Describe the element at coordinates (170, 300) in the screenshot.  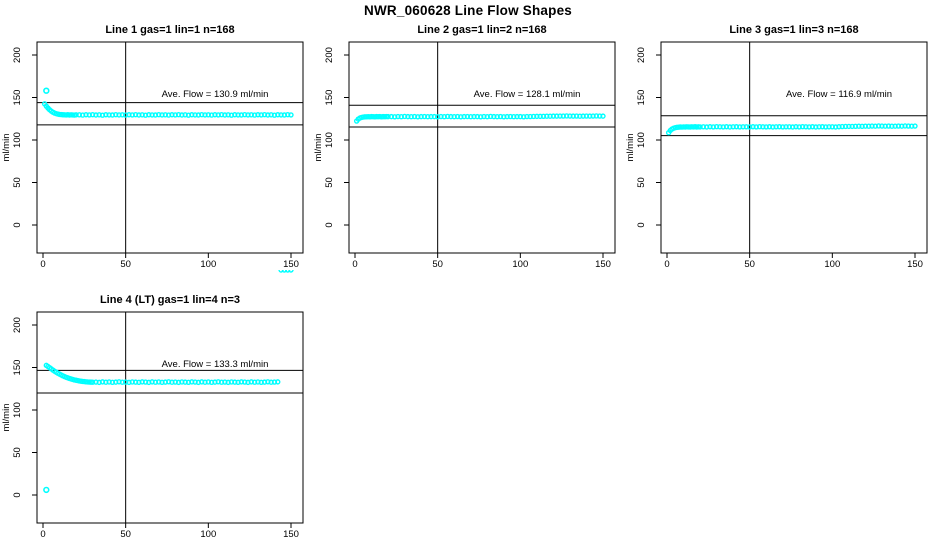
I see `panel-title: Line 4 (LT) gas=1 lin=4 n=3` at that location.